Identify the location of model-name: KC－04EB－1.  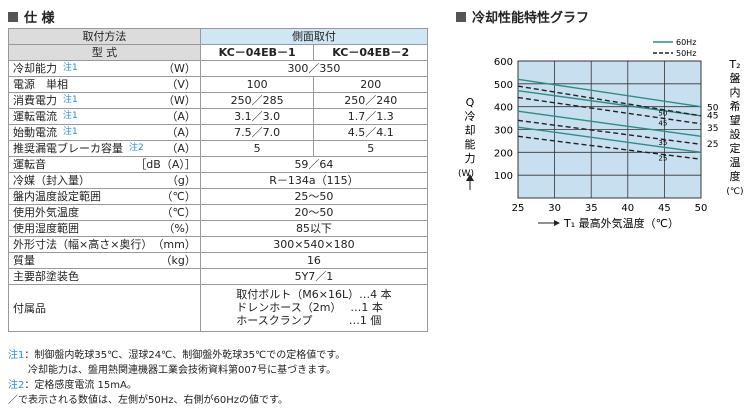
(257, 52).